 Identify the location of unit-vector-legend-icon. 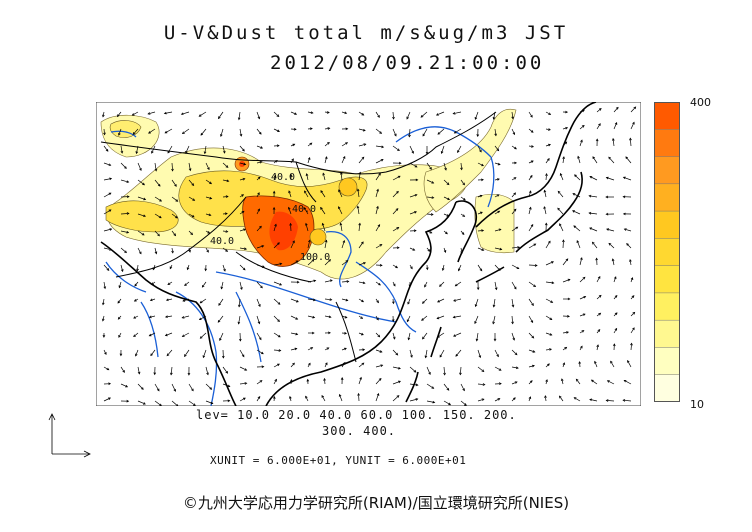
(69, 435).